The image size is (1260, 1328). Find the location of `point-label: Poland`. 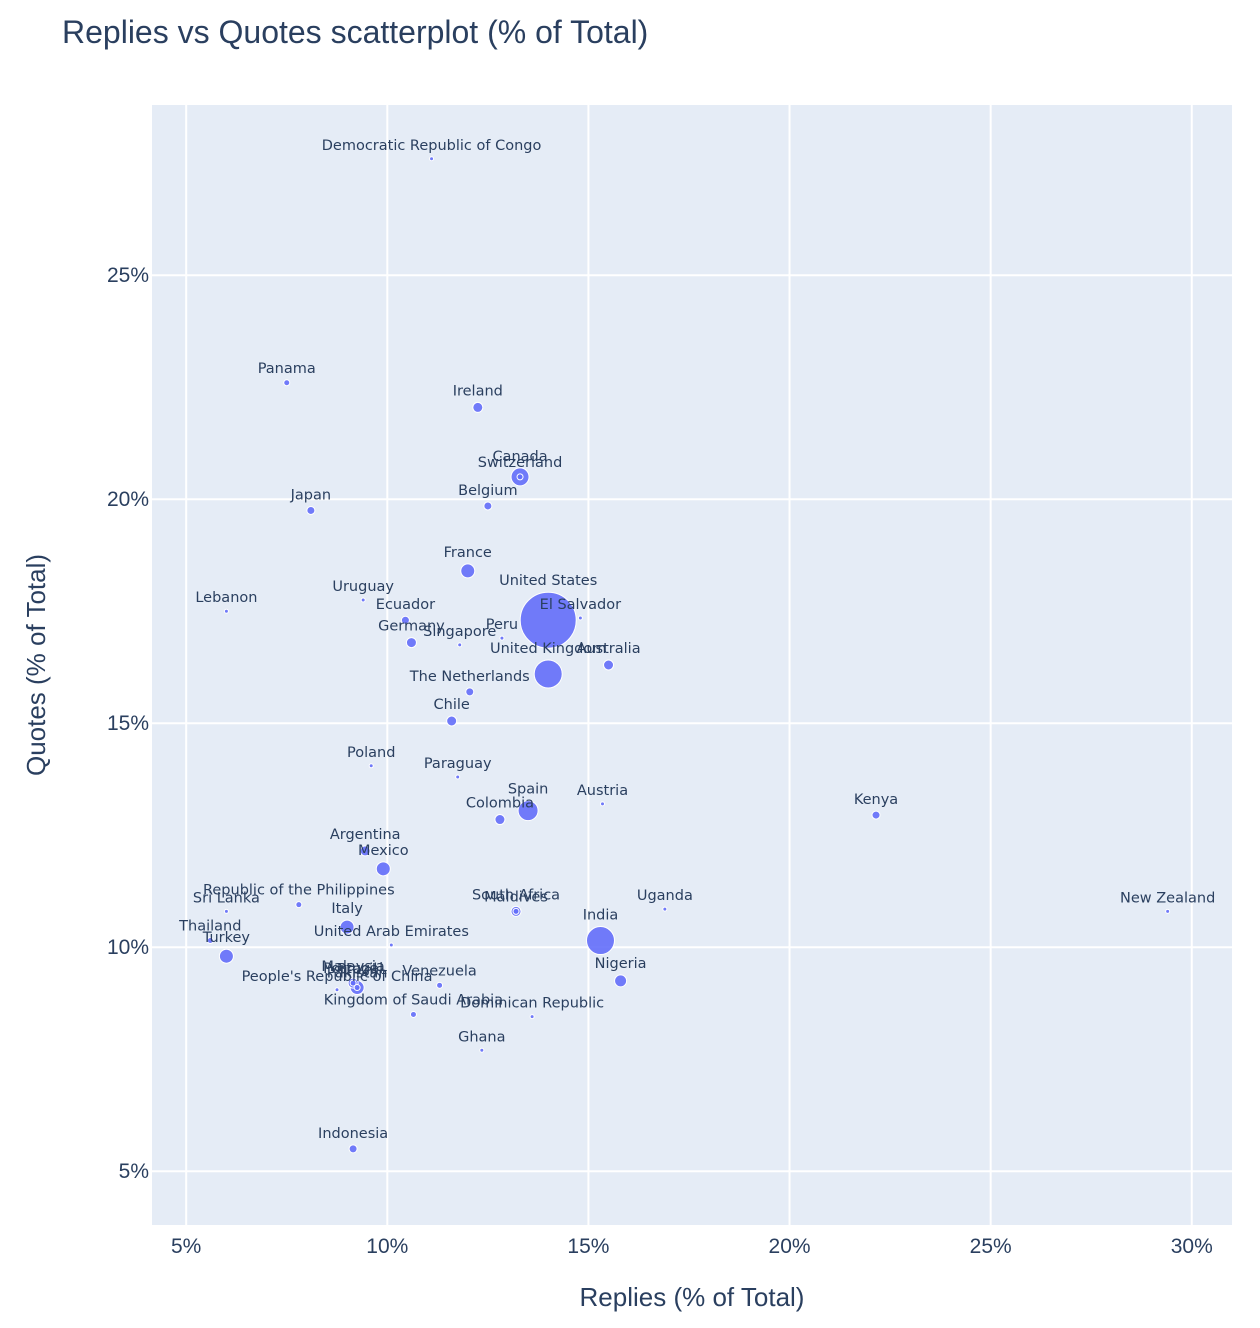

point-label: Poland is located at coordinates (371, 753).